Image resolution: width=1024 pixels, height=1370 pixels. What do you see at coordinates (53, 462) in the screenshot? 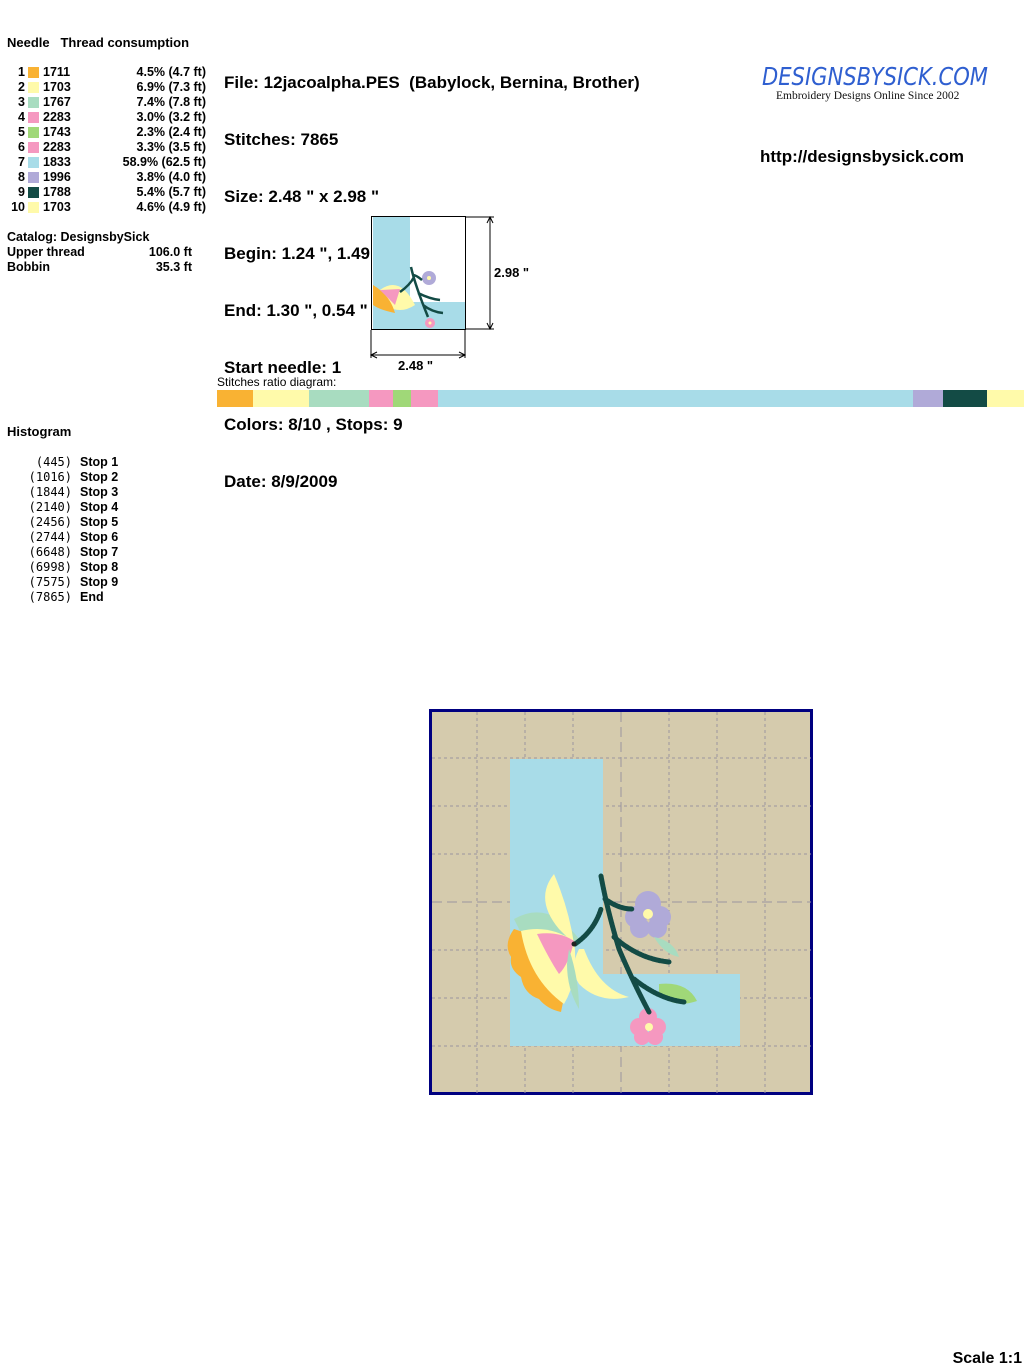
I see `stitch-count: (445)` at bounding box center [53, 462].